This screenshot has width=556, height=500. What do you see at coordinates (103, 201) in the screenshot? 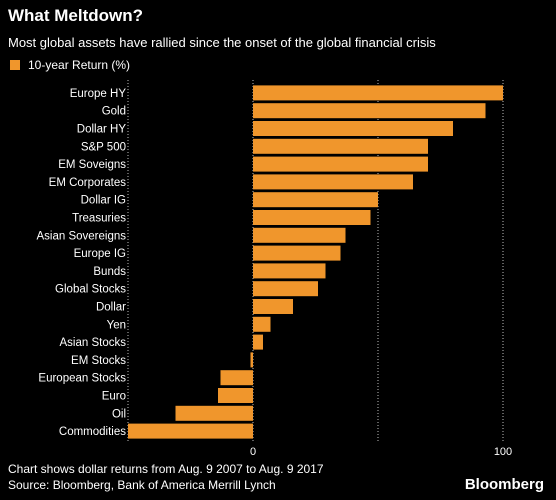
I see `category-label: Dollar IG` at bounding box center [103, 201].